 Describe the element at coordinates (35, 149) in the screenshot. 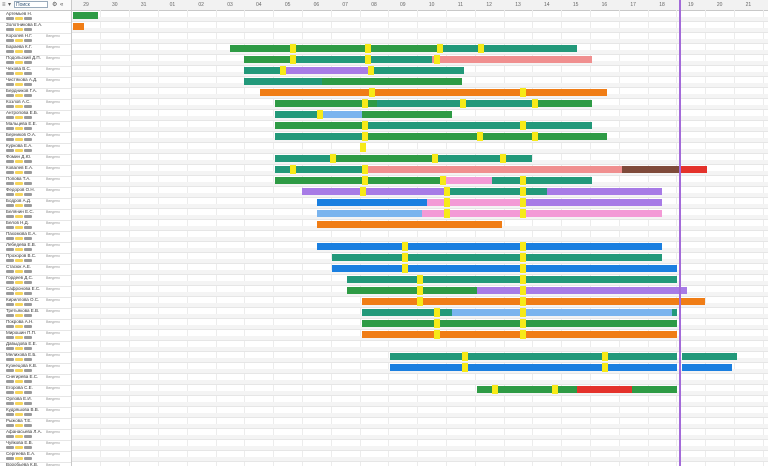

I see `employee-row: Куркова Е.А. Введено` at that location.